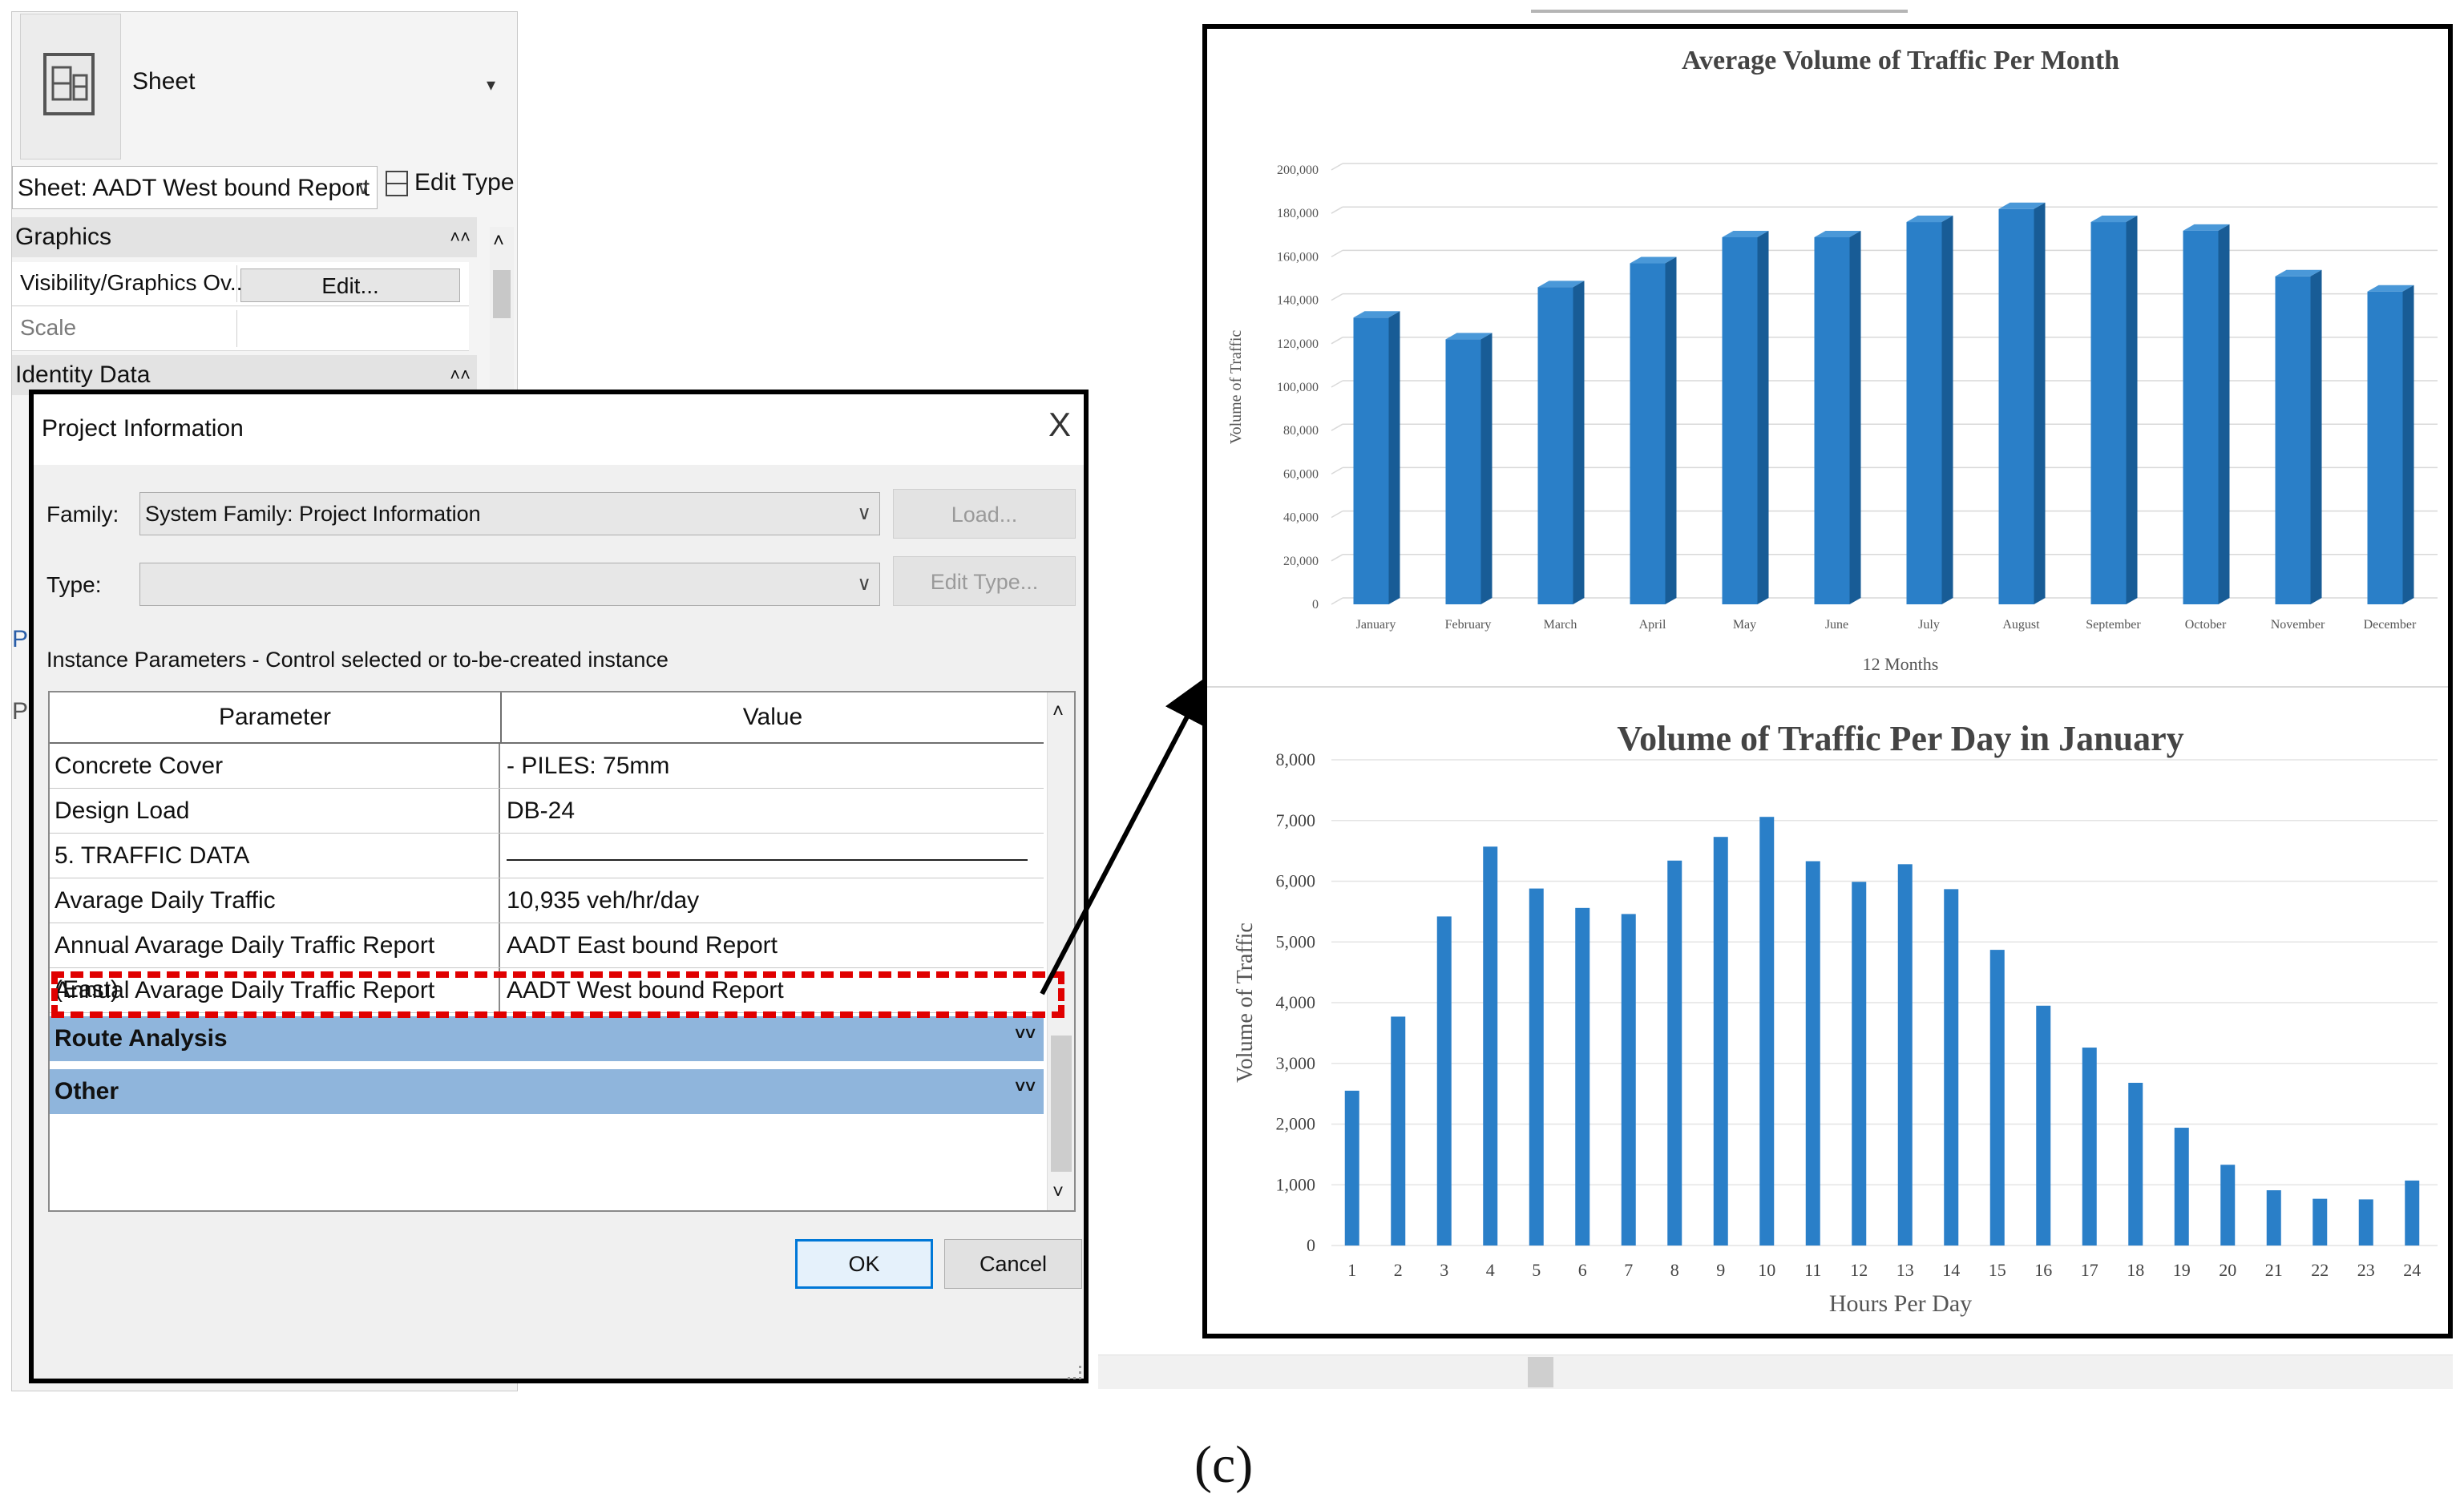  Describe the element at coordinates (643, 945) in the screenshot. I see `value-cell: AADT East bound Report` at that location.